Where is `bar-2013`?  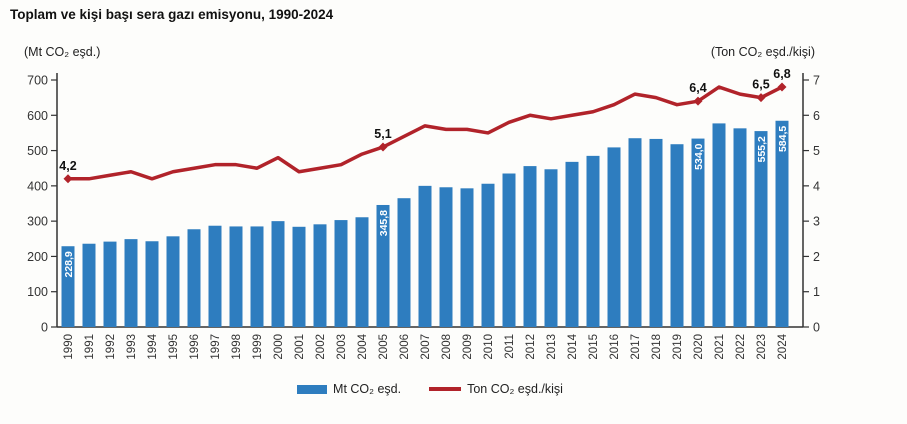
bar-2013 is located at coordinates (551, 248).